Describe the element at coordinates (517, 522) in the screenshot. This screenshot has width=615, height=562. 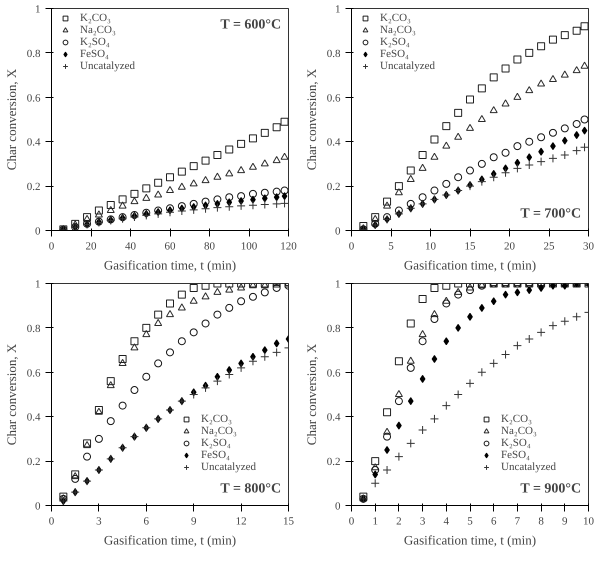
I see `x-tick-label: 7` at that location.